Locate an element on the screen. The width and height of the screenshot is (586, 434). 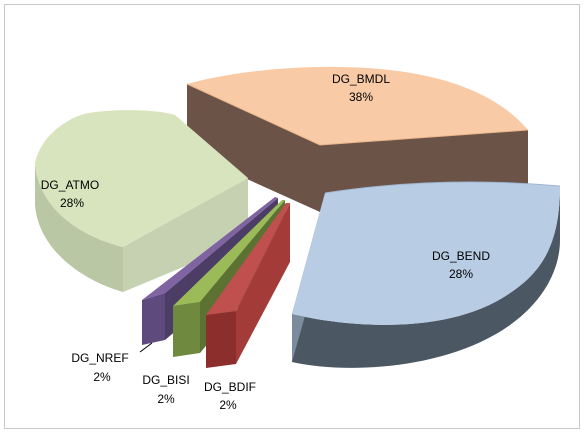
label-dg-bdif-name: DG_BDIF is located at coordinates (230, 387).